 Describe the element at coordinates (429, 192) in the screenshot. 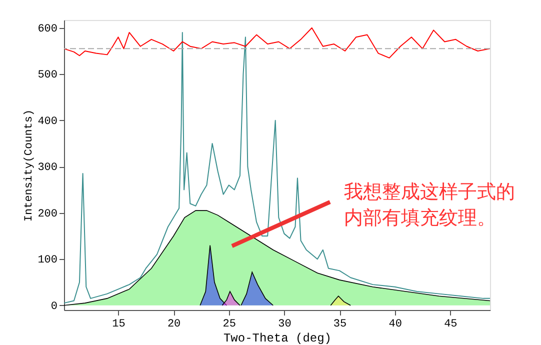

I see `annotation: 我想整成这样子式的` at that location.